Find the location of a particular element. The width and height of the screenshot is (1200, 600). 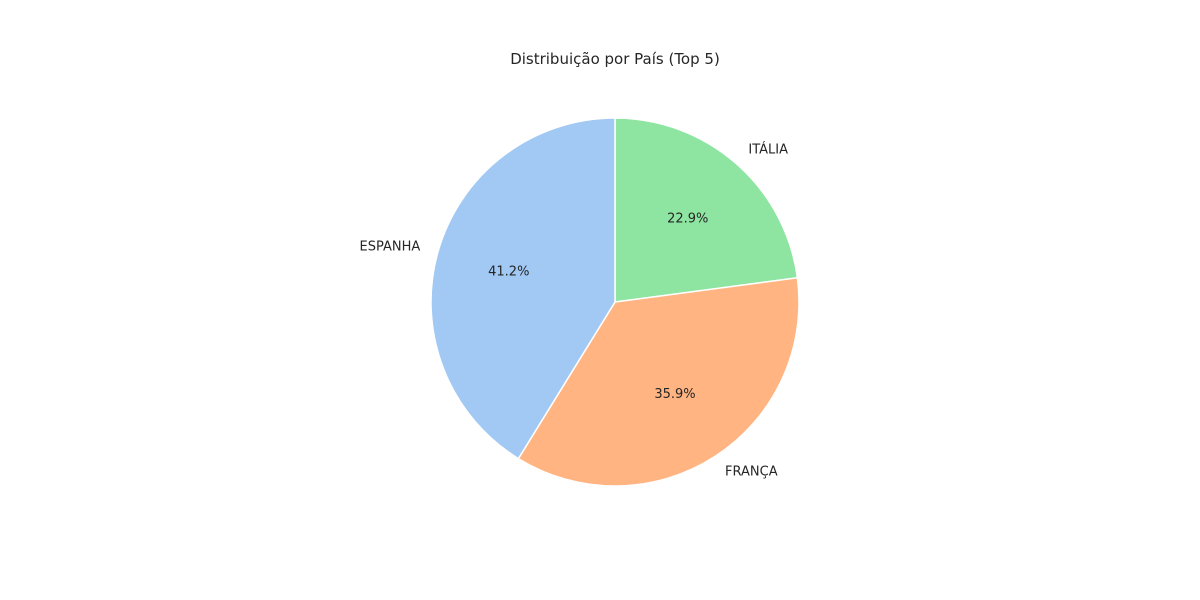

category-label-franca: FRANÇA is located at coordinates (751, 471).